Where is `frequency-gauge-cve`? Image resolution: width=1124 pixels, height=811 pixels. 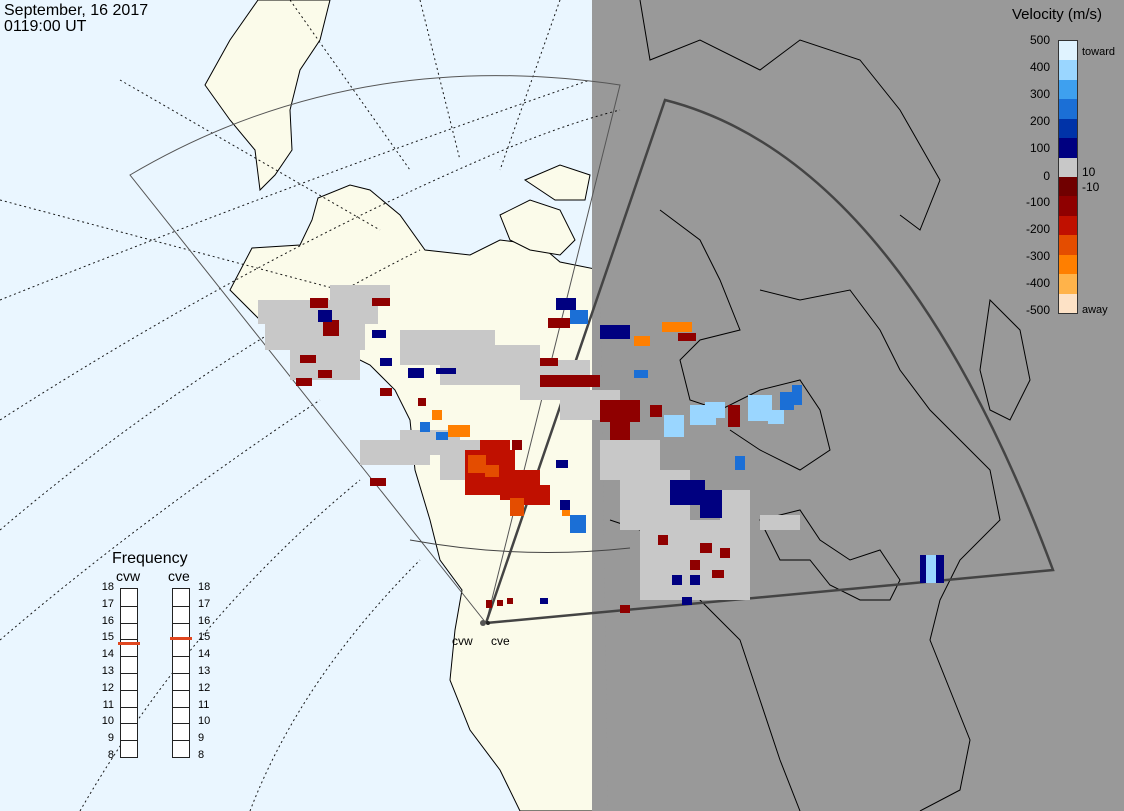
frequency-gauge-cve is located at coordinates (181, 673).